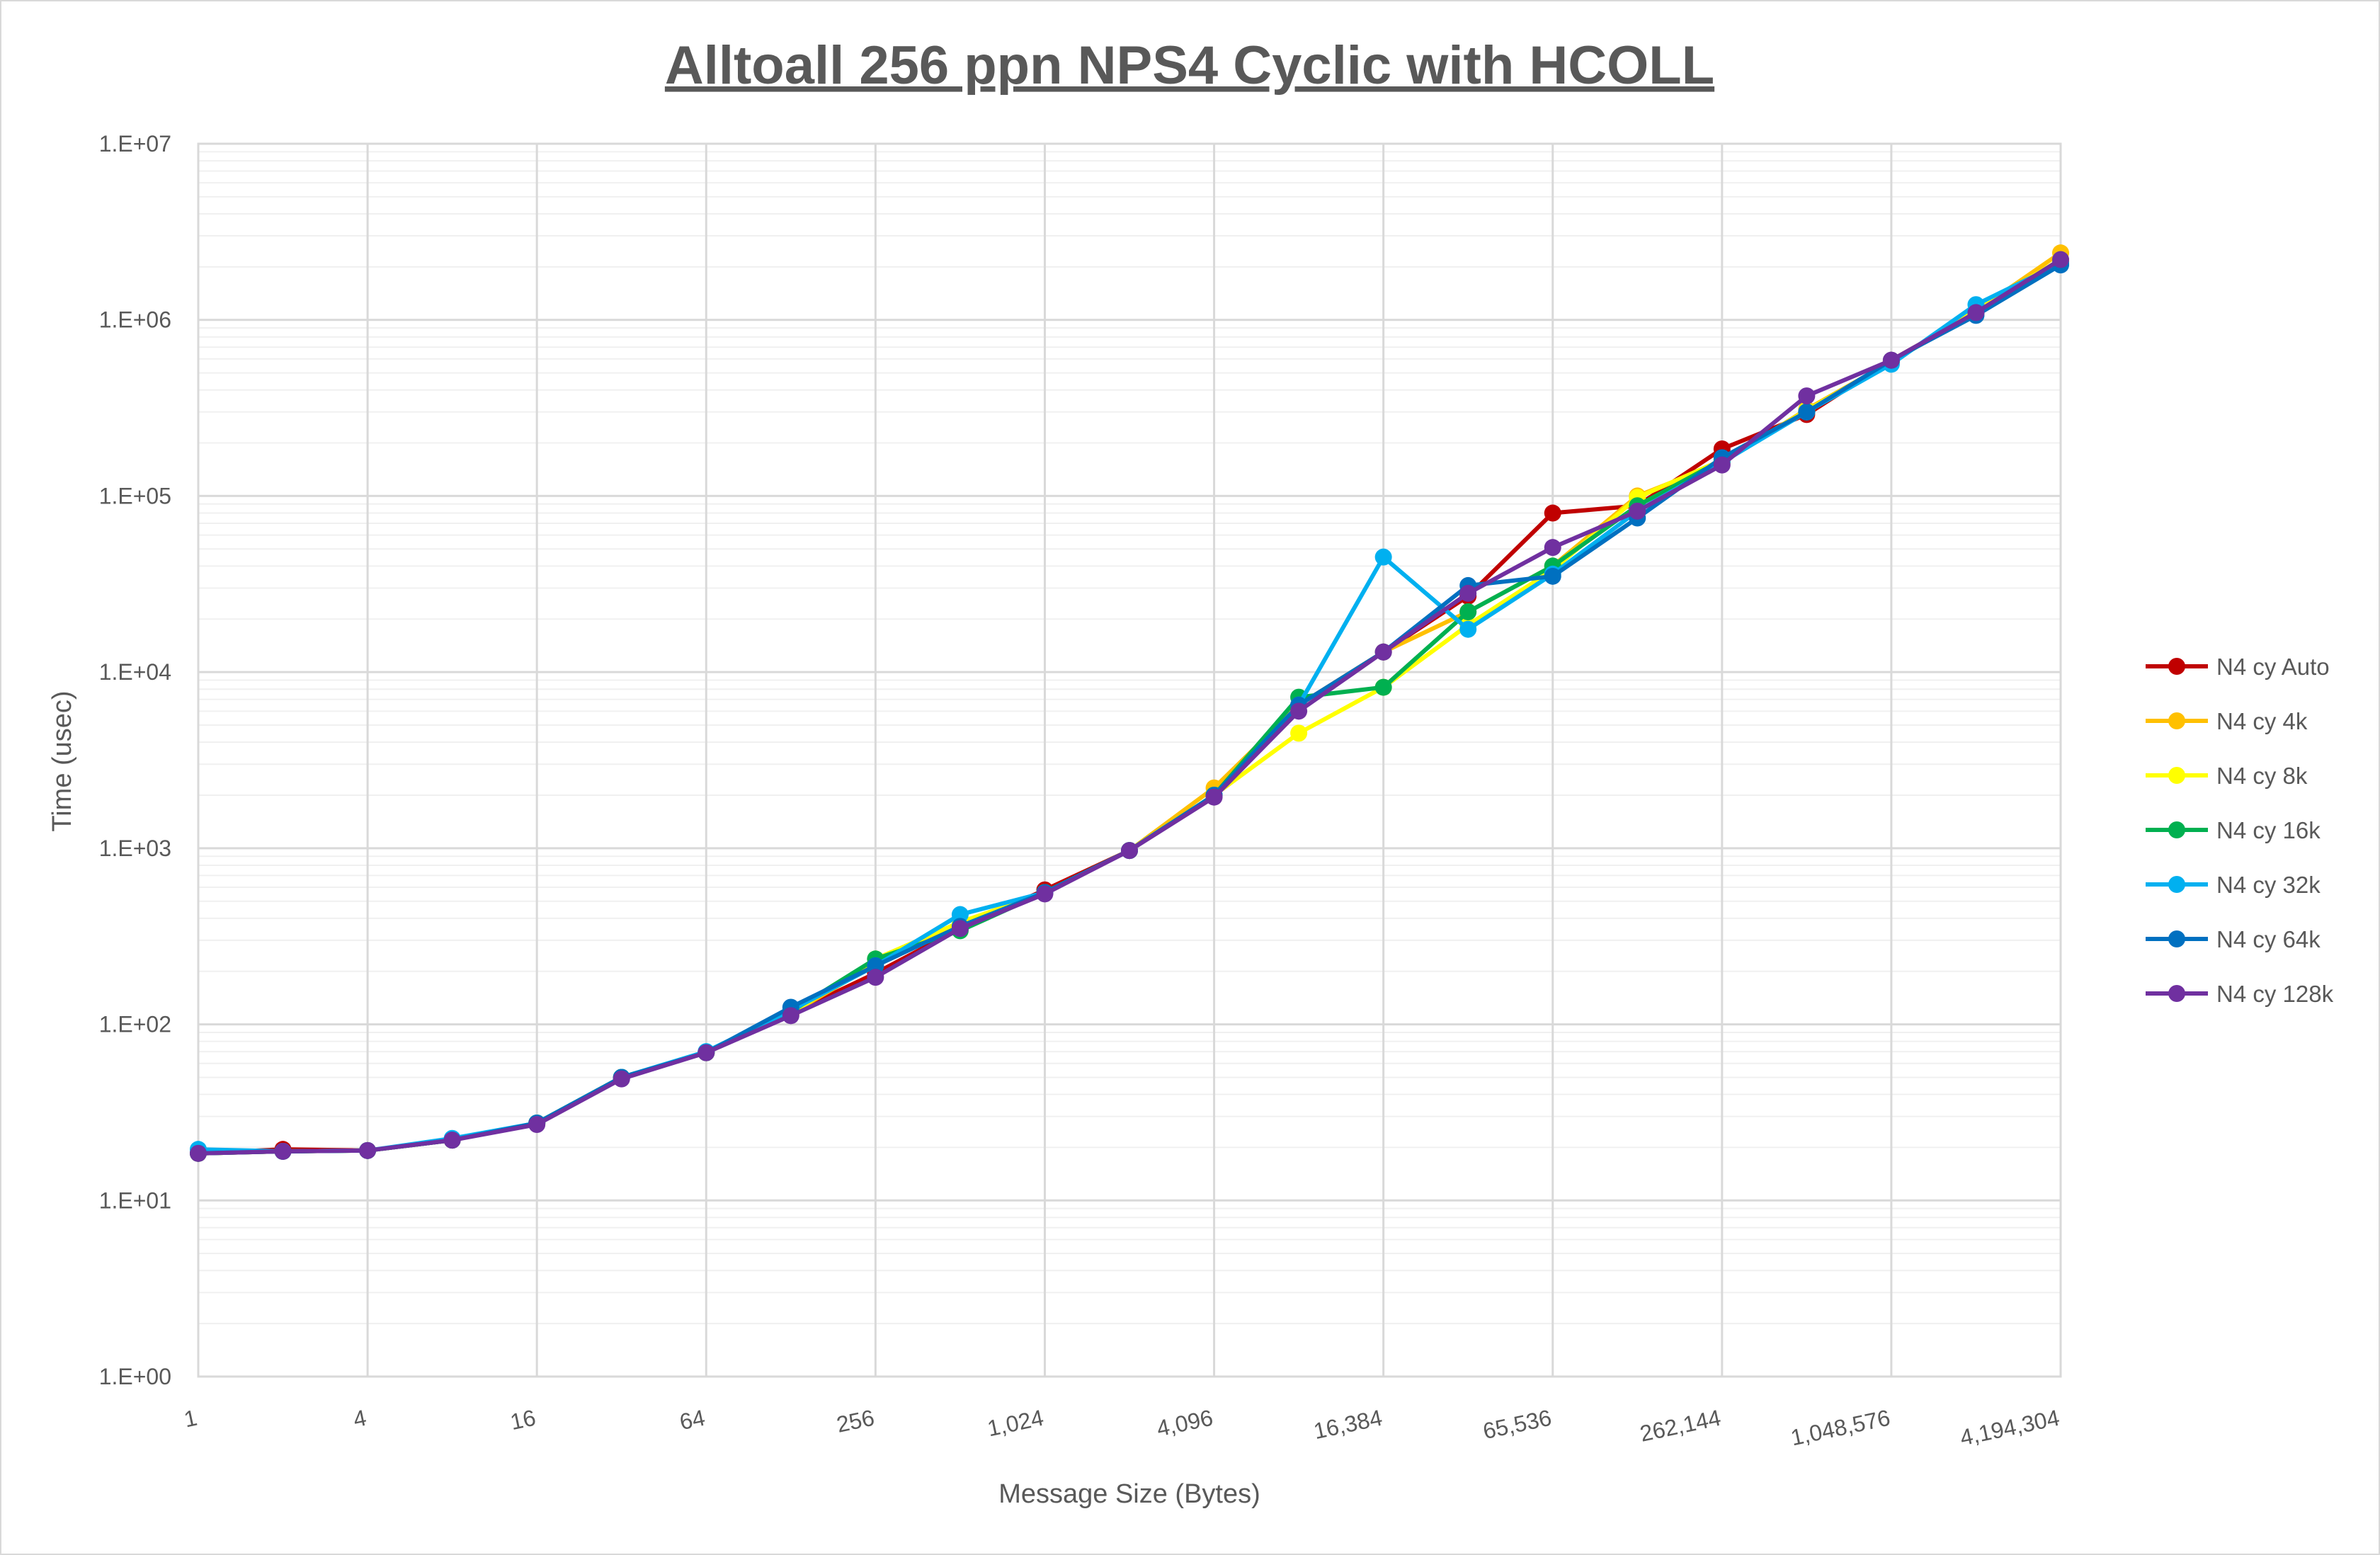  I want to click on legend-label: N4 cy 8k, so click(2262, 776).